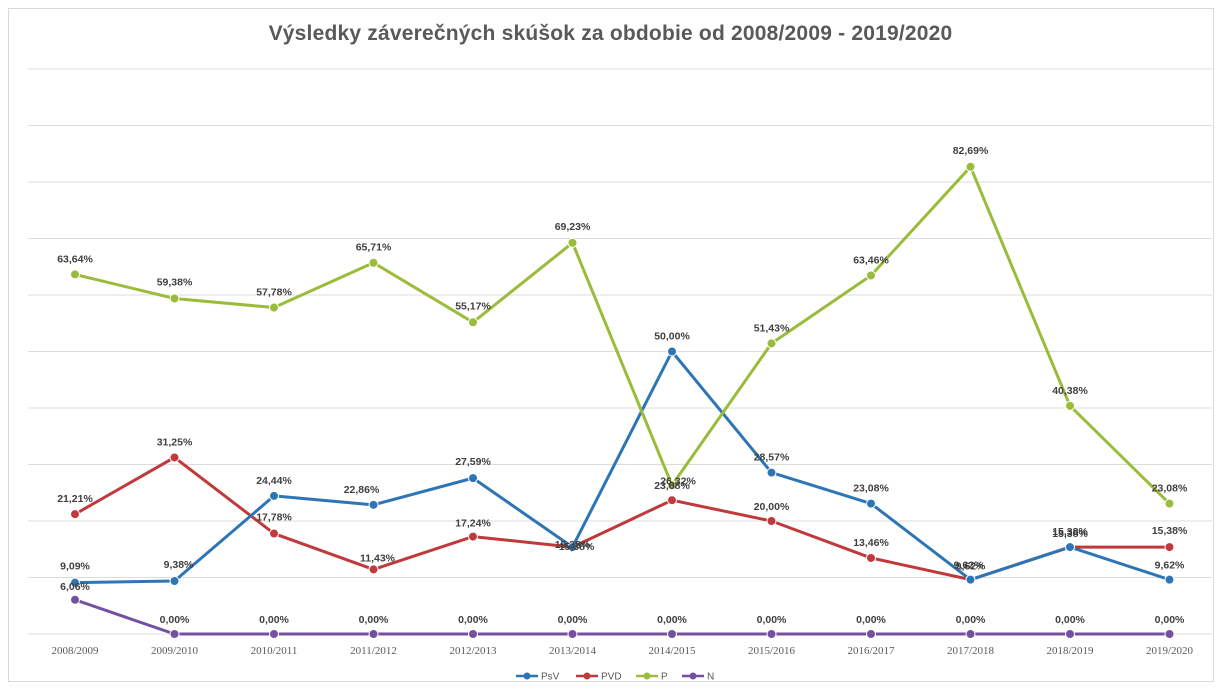 This screenshot has height=690, width=1221. Describe the element at coordinates (75, 651) in the screenshot. I see `x-tick-label: 2008/2009` at that location.